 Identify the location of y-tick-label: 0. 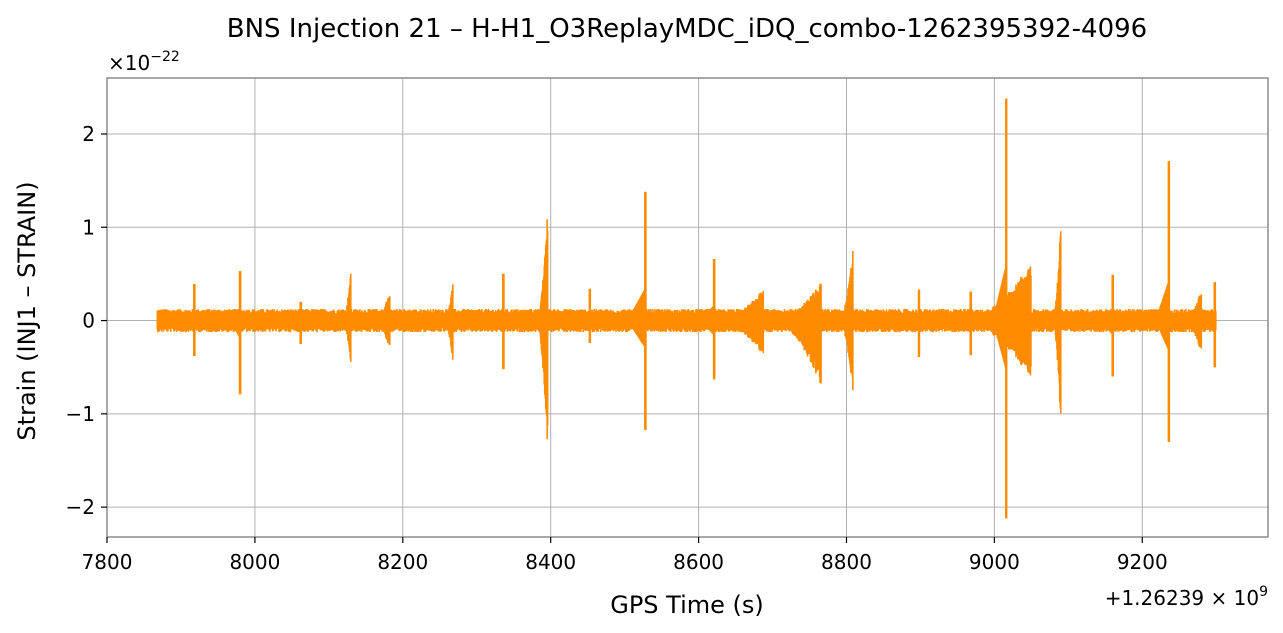
(88, 321).